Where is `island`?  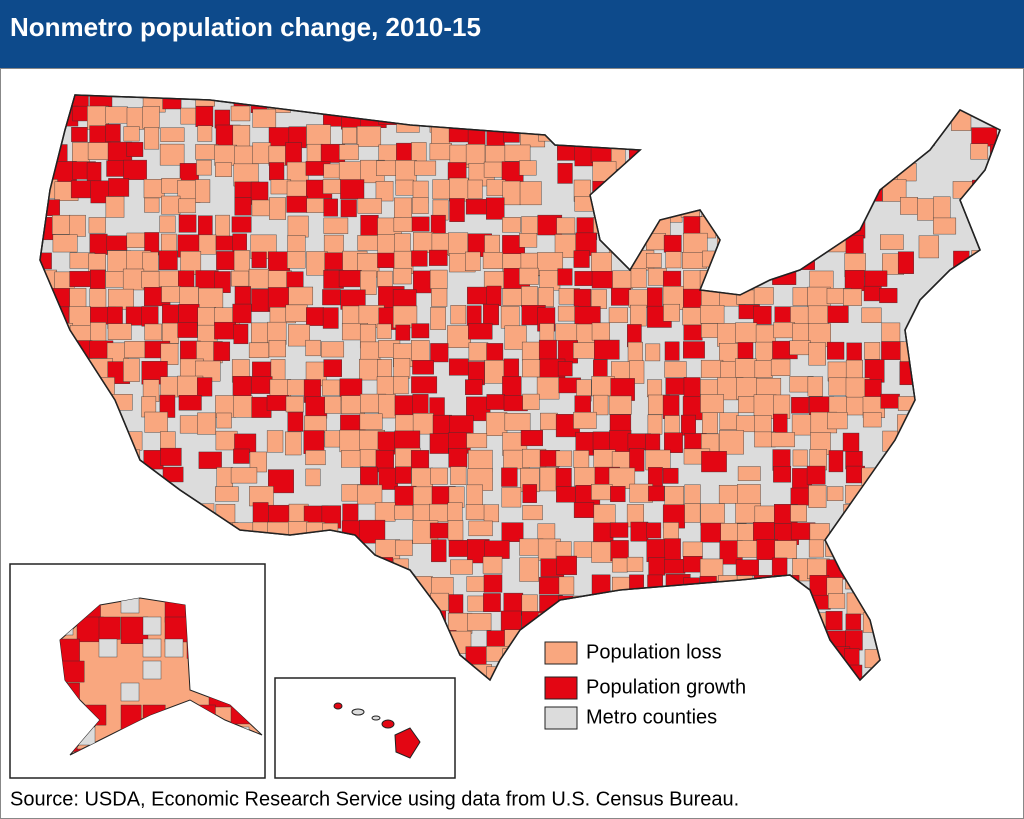 island is located at coordinates (338, 706).